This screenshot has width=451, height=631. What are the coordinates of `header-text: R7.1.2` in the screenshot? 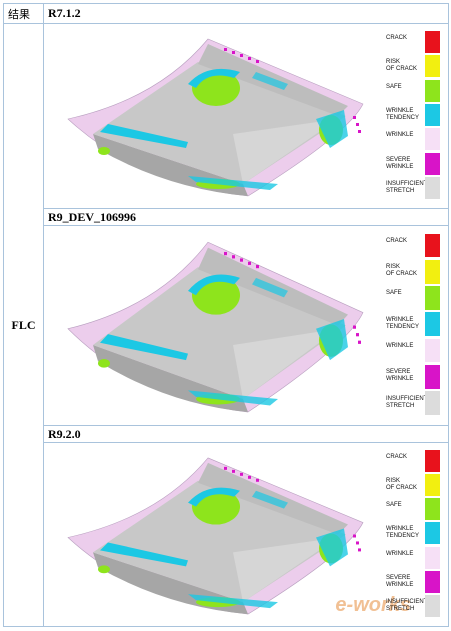 It's located at (64, 13).